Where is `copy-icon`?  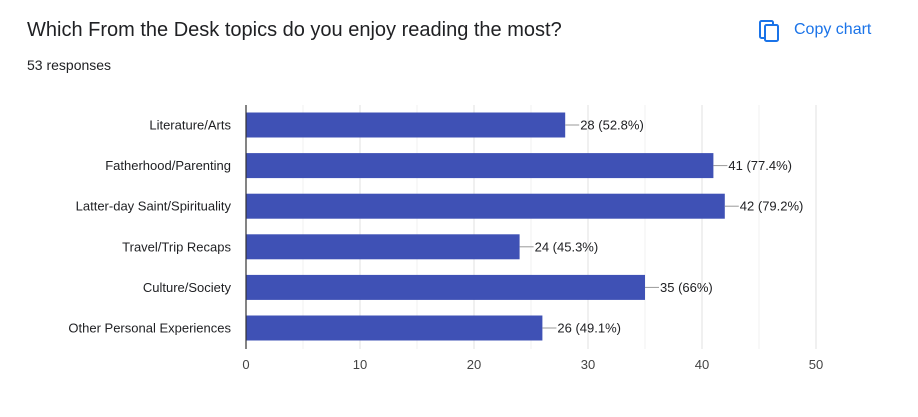 copy-icon is located at coordinates (770, 30).